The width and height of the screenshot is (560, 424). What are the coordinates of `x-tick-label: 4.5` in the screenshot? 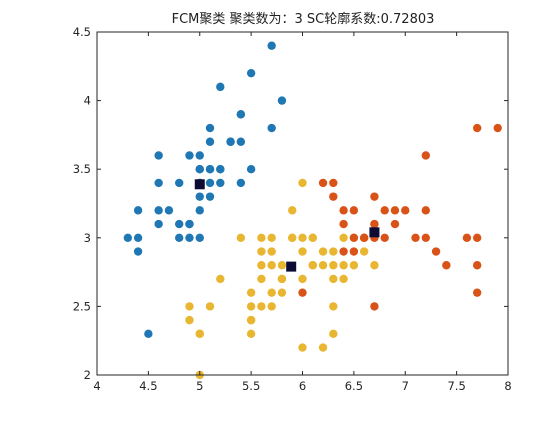 It's located at (148, 386).